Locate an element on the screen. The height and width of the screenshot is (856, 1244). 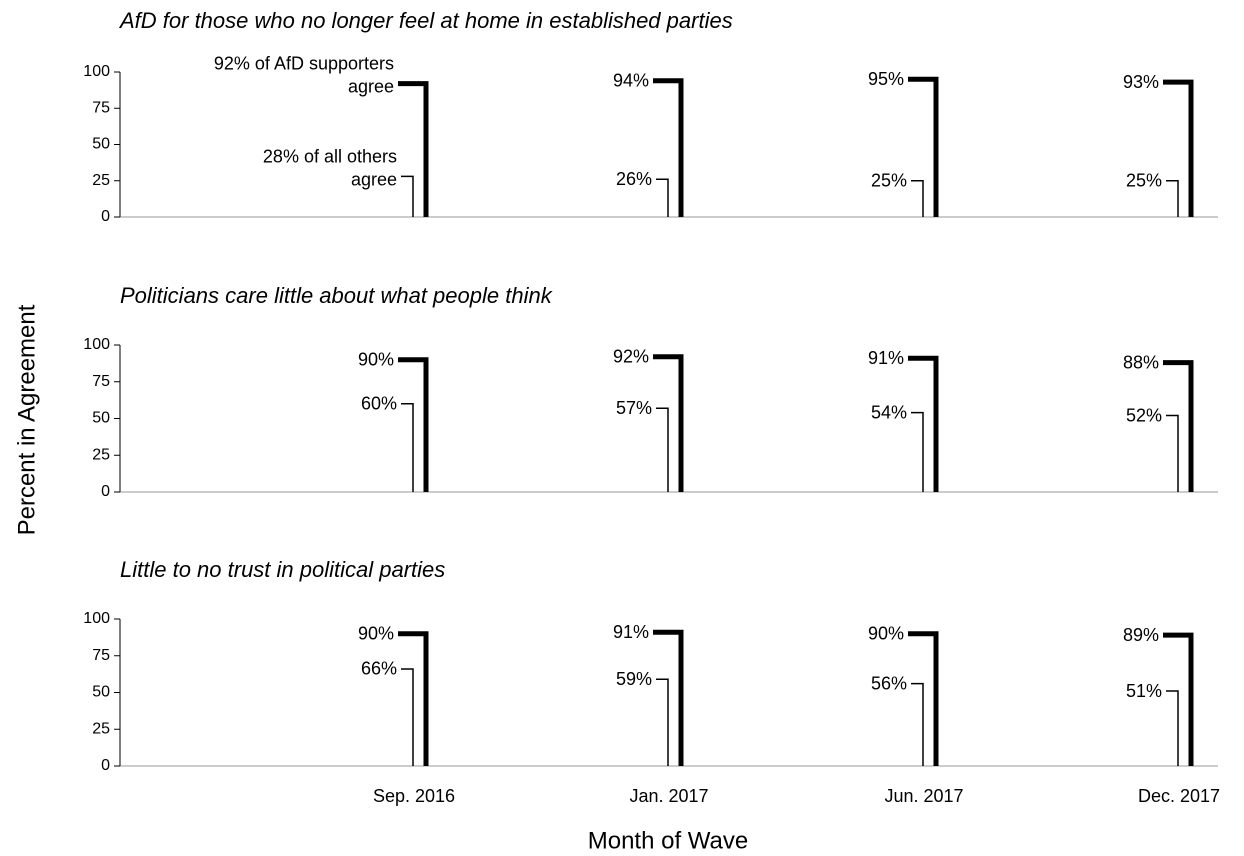
x-tick-label: Dec. 2017 is located at coordinates (1179, 796).